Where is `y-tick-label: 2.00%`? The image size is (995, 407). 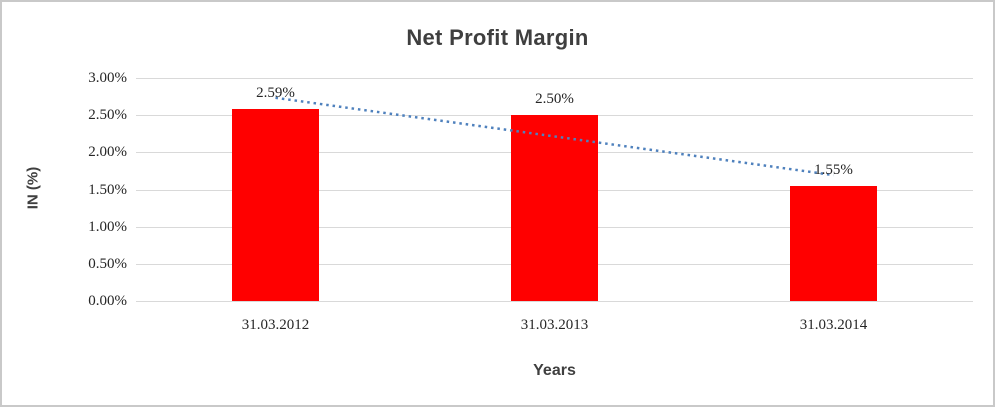 y-tick-label: 2.00% is located at coordinates (107, 152).